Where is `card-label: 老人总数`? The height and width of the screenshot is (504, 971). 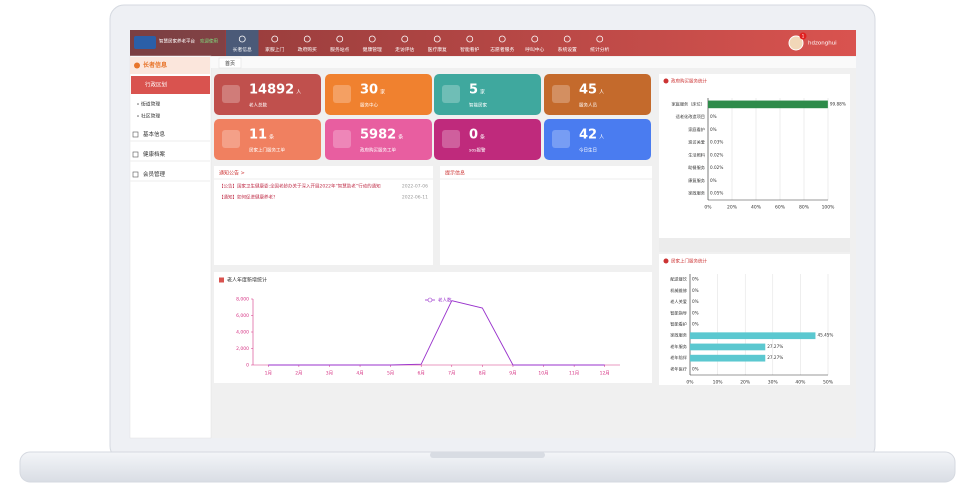
card-label: 老人总数 is located at coordinates (258, 105).